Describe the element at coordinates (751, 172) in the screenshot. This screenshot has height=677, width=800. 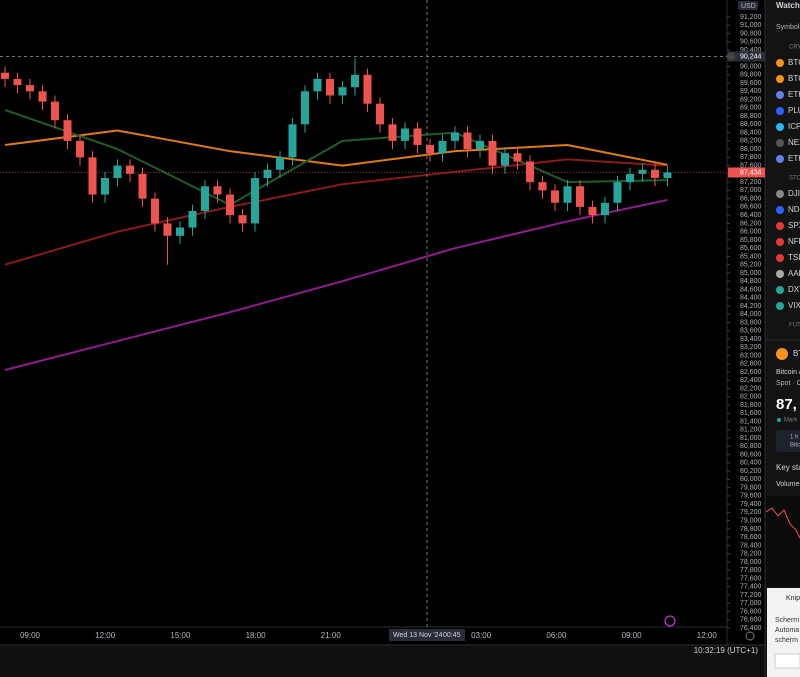
I see `last-price-label: 87,434` at that location.